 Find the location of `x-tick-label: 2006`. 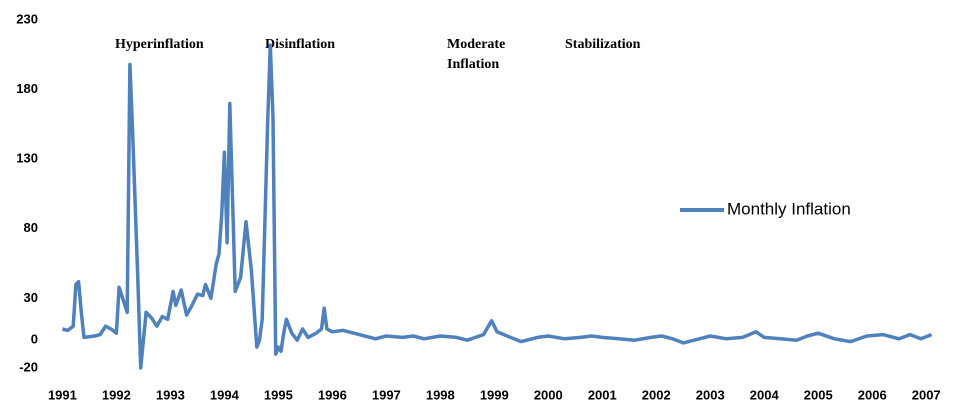

x-tick-label: 2006 is located at coordinates (872, 394).